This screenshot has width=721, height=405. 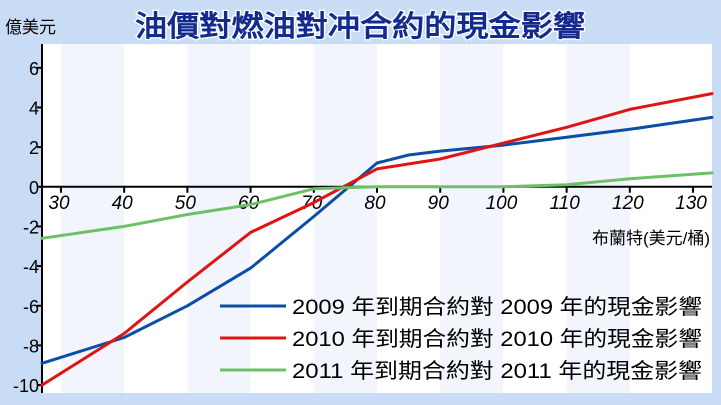 I want to click on y-tick-label: 6, so click(x=34, y=69).